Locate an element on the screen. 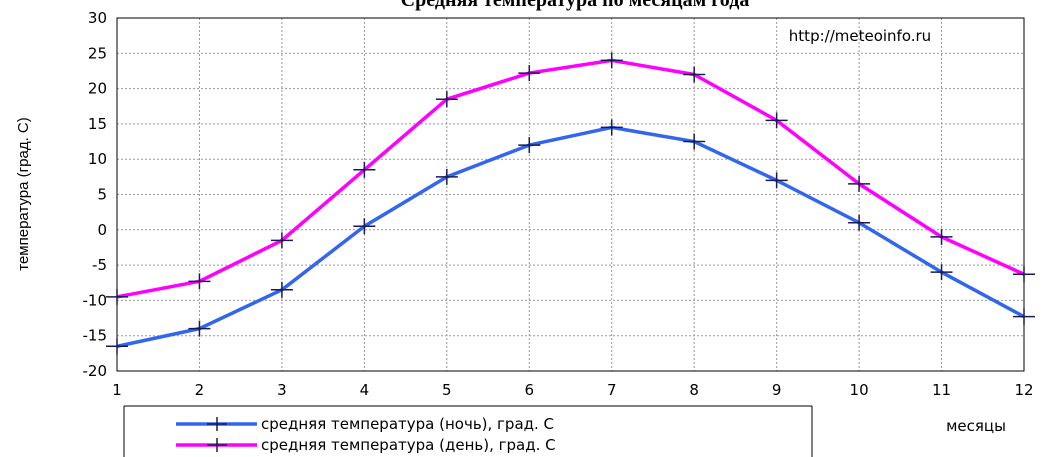 Image resolution: width=1045 pixels, height=457 pixels. y-tick-label: 10 is located at coordinates (97, 159).